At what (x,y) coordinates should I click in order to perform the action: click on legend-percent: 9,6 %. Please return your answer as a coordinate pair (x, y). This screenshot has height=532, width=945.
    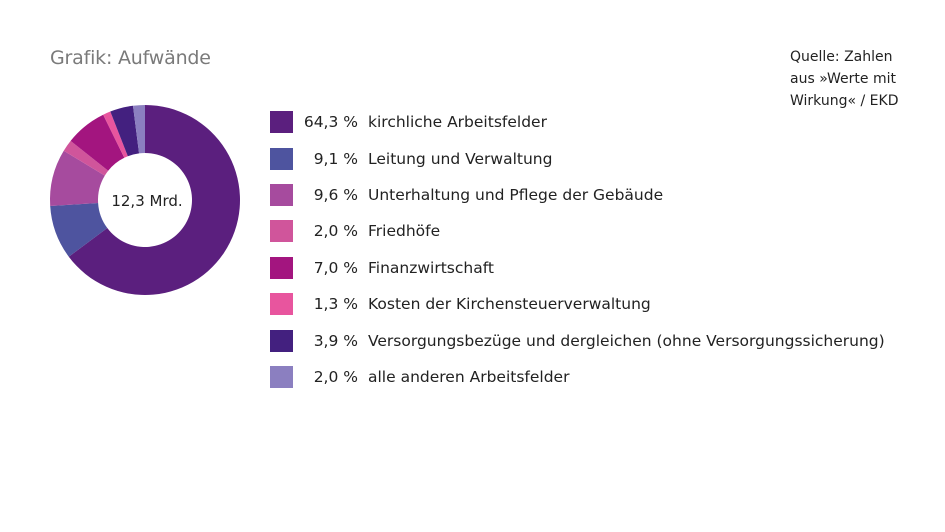
    Looking at the image, I should click on (335, 194).